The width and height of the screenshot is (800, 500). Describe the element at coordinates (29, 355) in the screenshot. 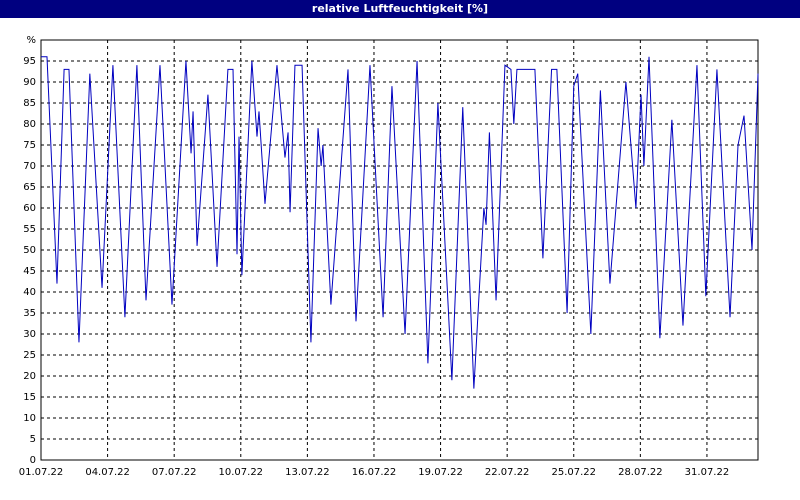

I see `y-tick-label: 25` at that location.